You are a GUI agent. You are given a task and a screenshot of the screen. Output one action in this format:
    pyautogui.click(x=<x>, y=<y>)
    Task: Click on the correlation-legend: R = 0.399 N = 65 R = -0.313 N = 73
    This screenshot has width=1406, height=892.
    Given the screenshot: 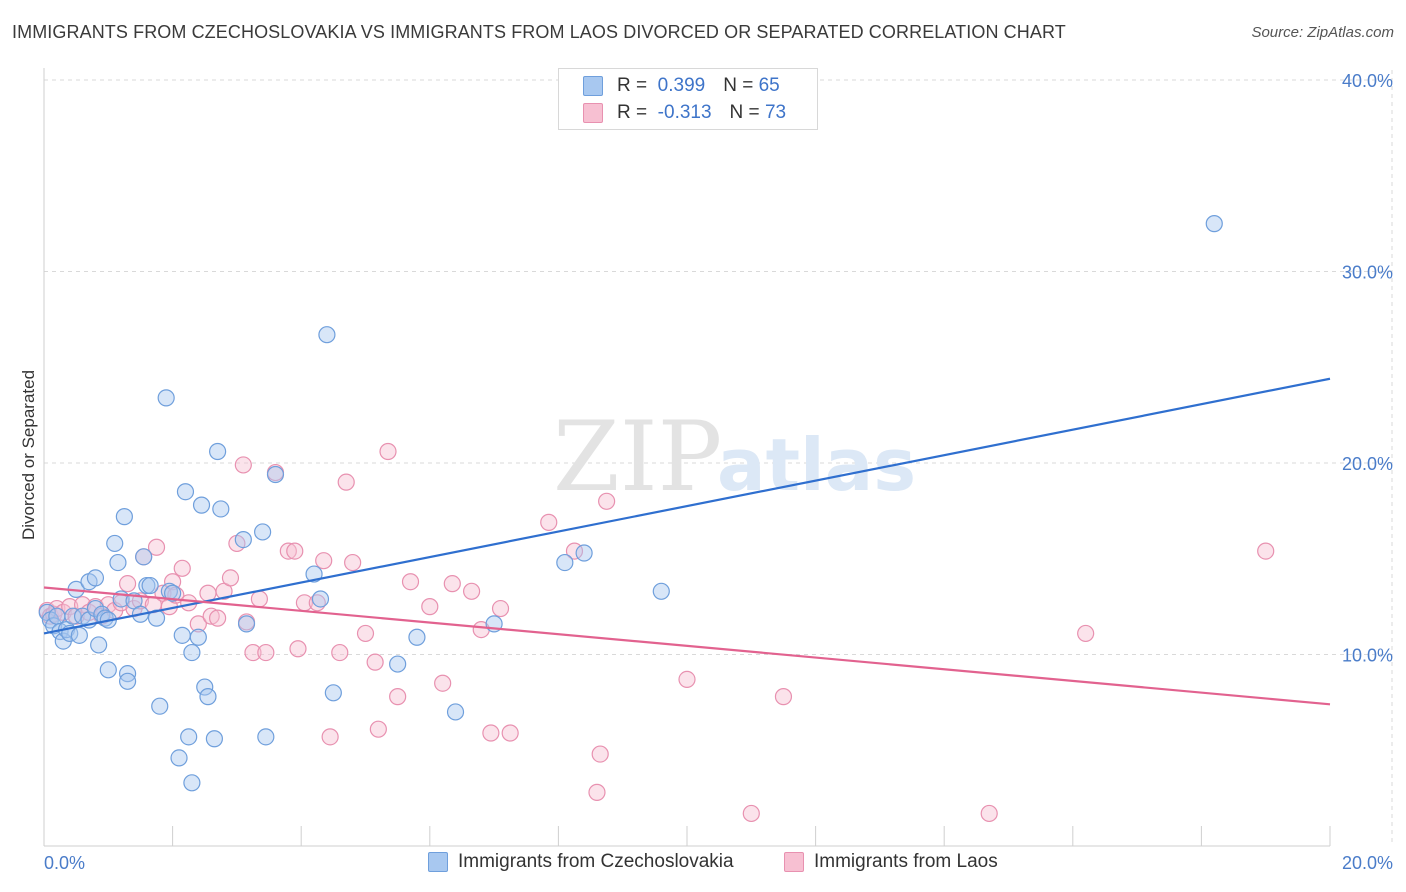 What is the action you would take?
    pyautogui.click(x=688, y=99)
    